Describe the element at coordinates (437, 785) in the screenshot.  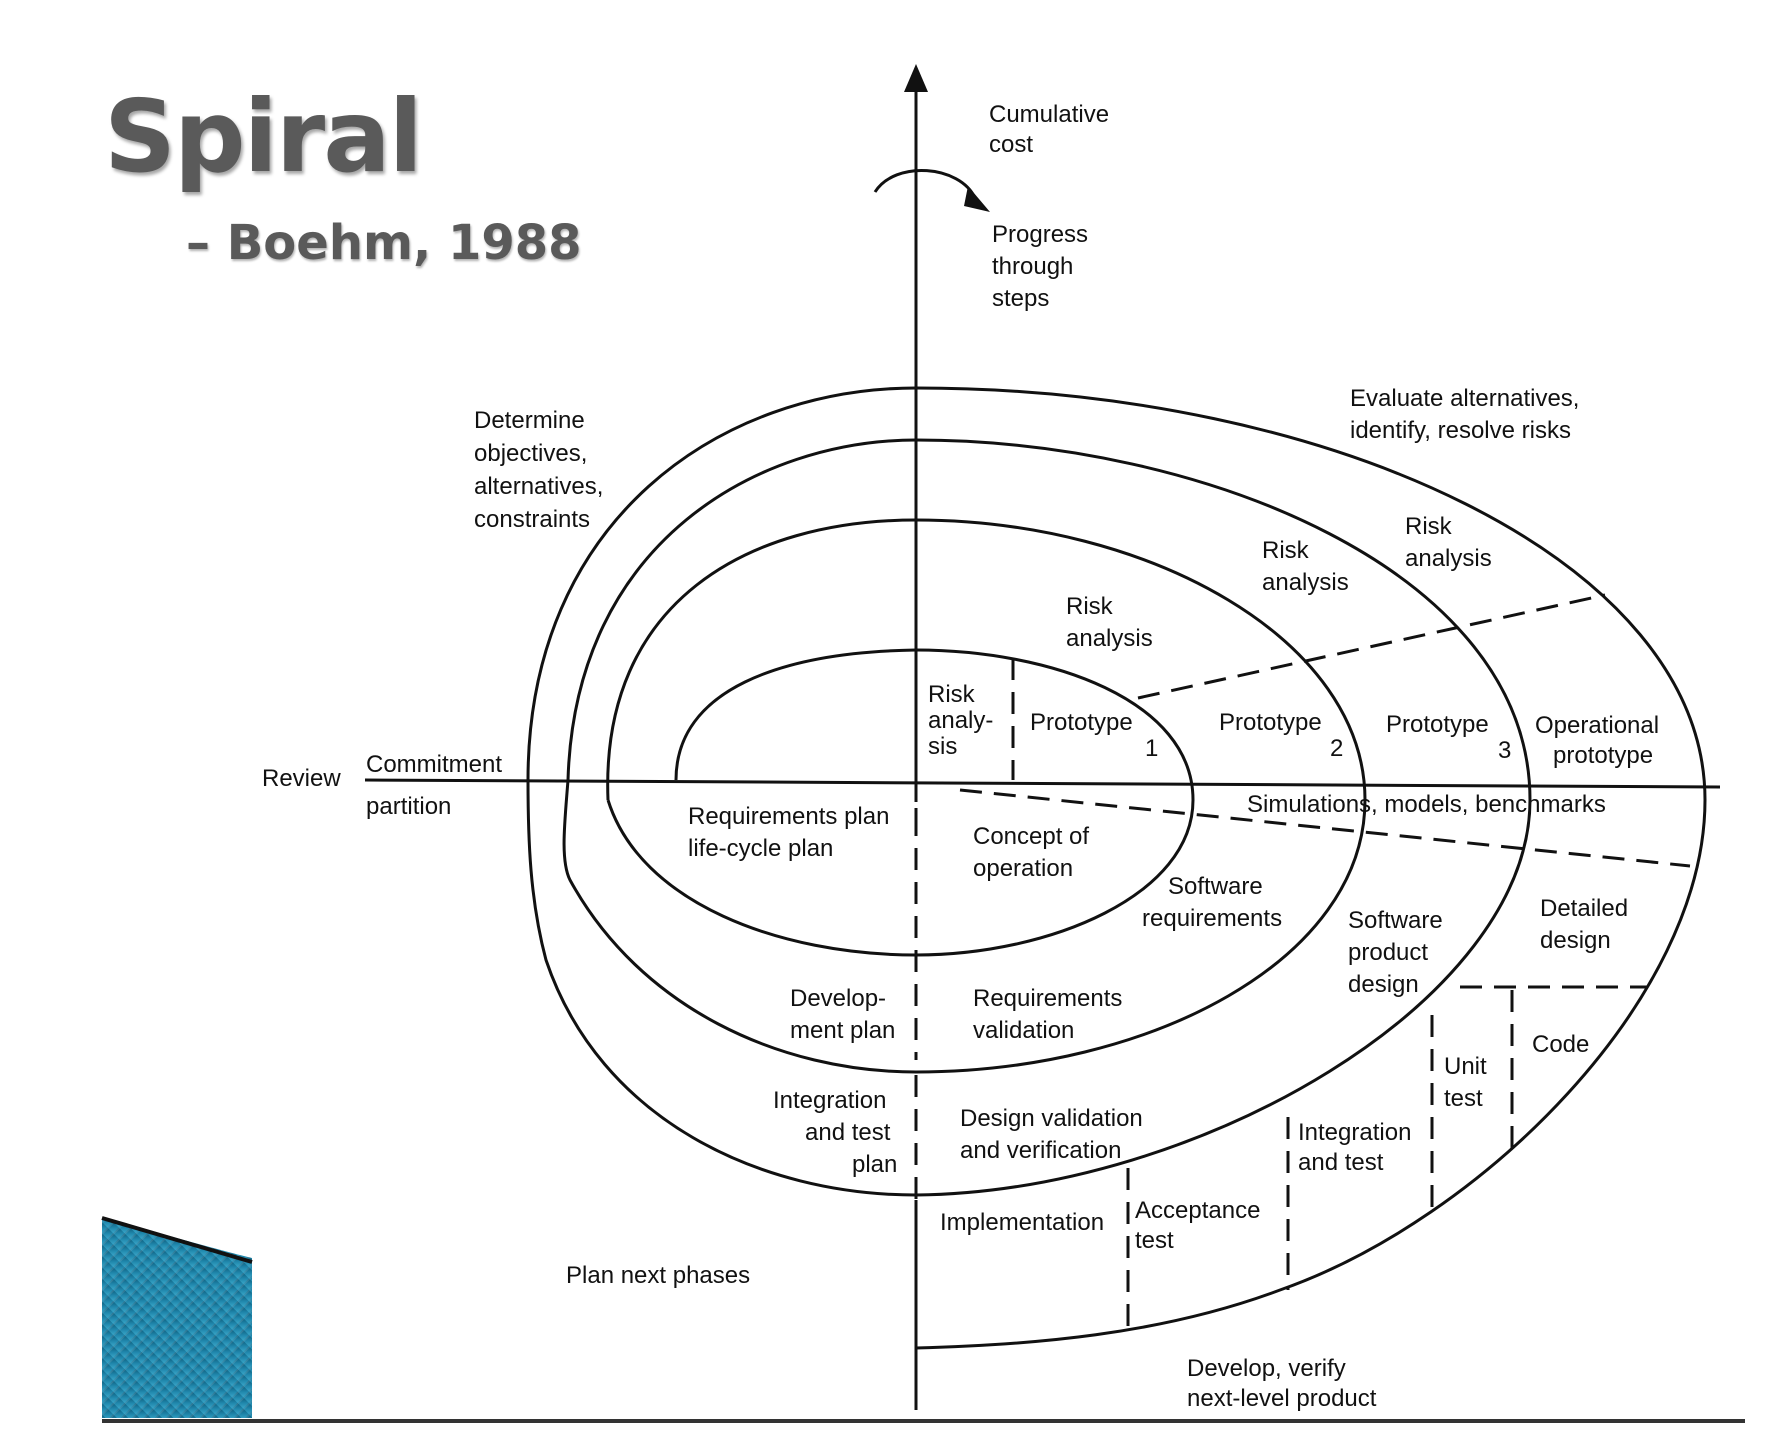
I see `label-commitment-partition: Commitment partition` at that location.